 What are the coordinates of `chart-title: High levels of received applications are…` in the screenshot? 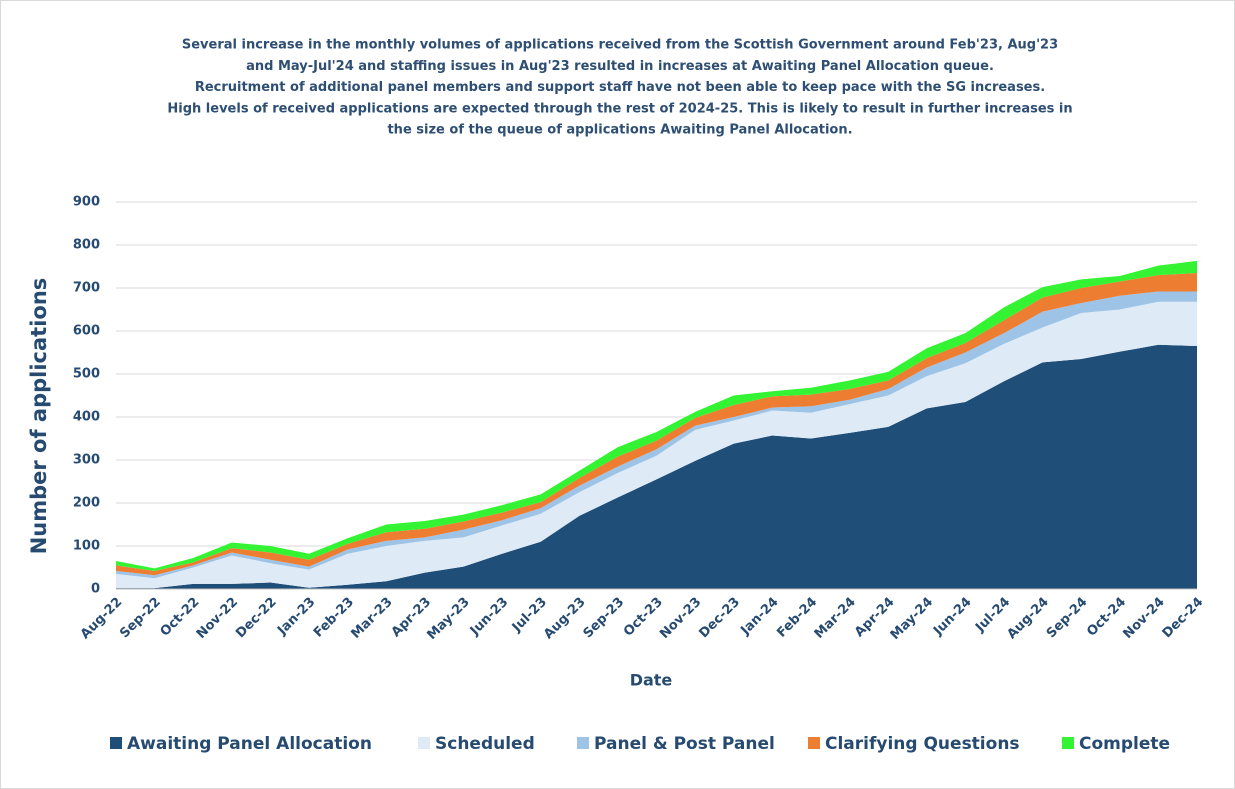 It's located at (619, 108).